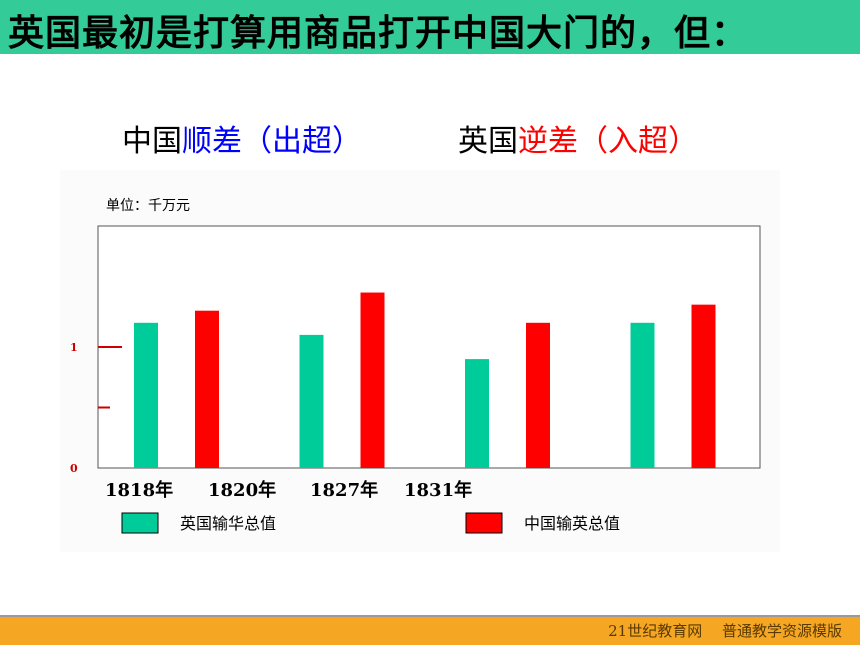 The height and width of the screenshot is (645, 860). What do you see at coordinates (572, 523) in the screenshot?
I see `legend-label: 中国输英总值` at bounding box center [572, 523].